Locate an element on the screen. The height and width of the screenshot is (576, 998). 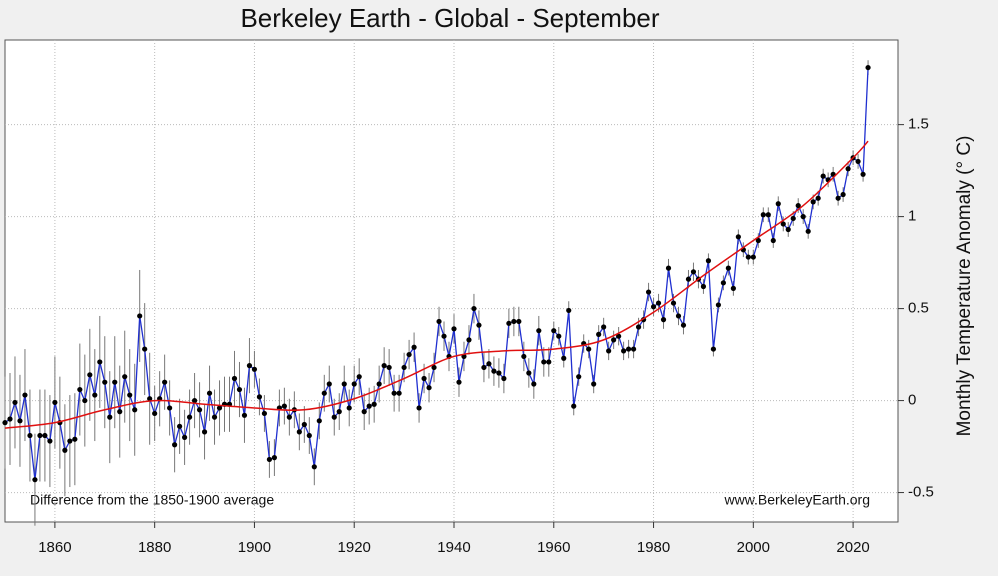
y-tick-label: -0.5 is located at coordinates (921, 492).